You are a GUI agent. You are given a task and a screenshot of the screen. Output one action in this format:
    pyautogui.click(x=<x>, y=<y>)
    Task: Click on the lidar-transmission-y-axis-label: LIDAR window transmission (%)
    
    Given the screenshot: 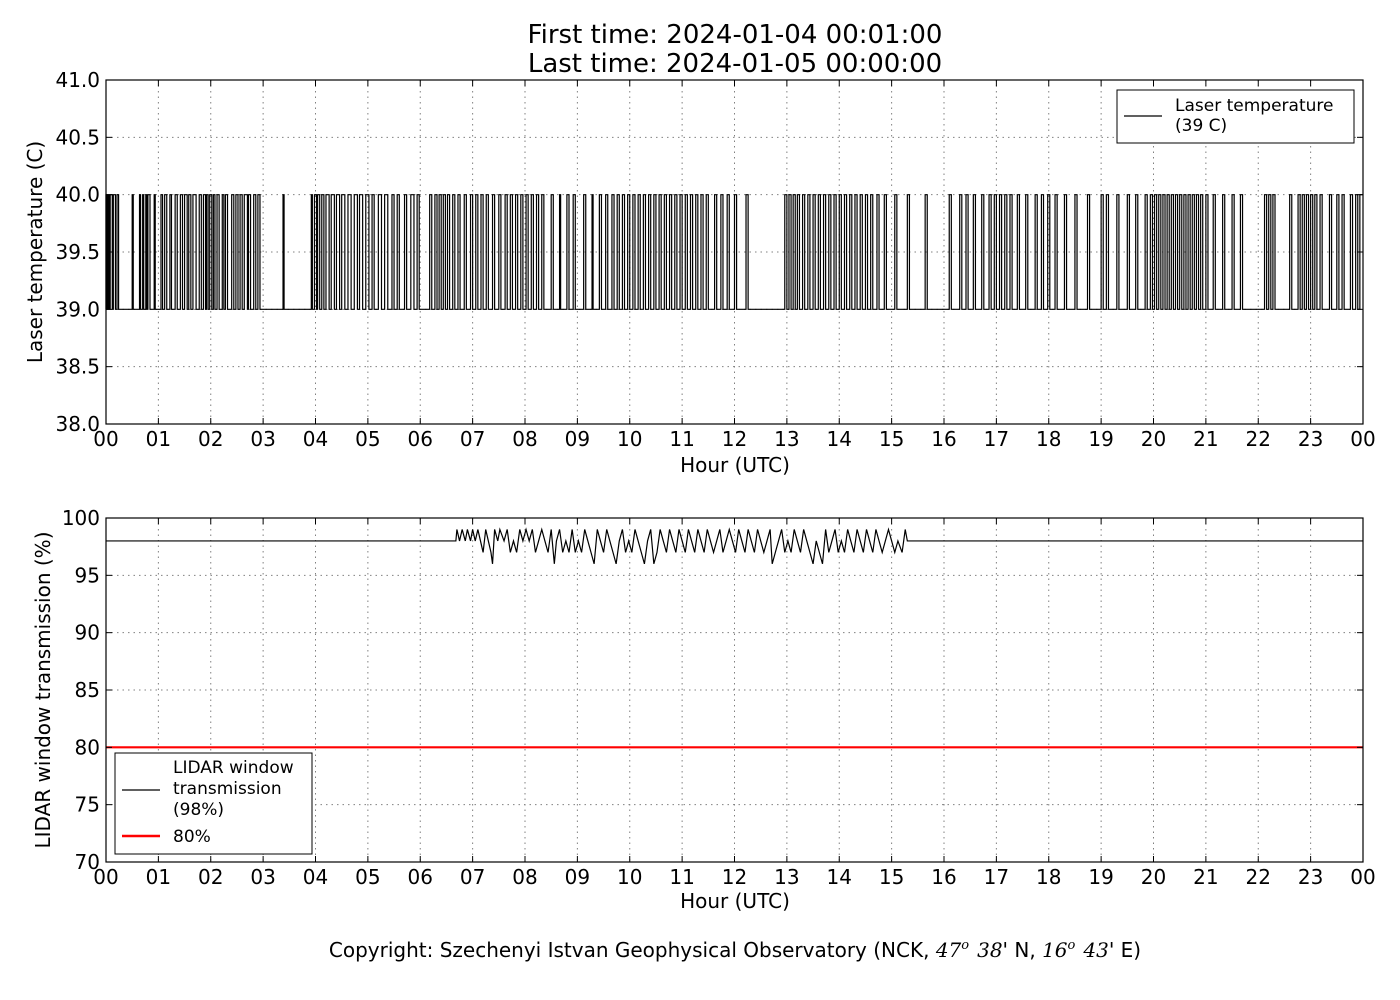 What is the action you would take?
    pyautogui.click(x=43, y=690)
    